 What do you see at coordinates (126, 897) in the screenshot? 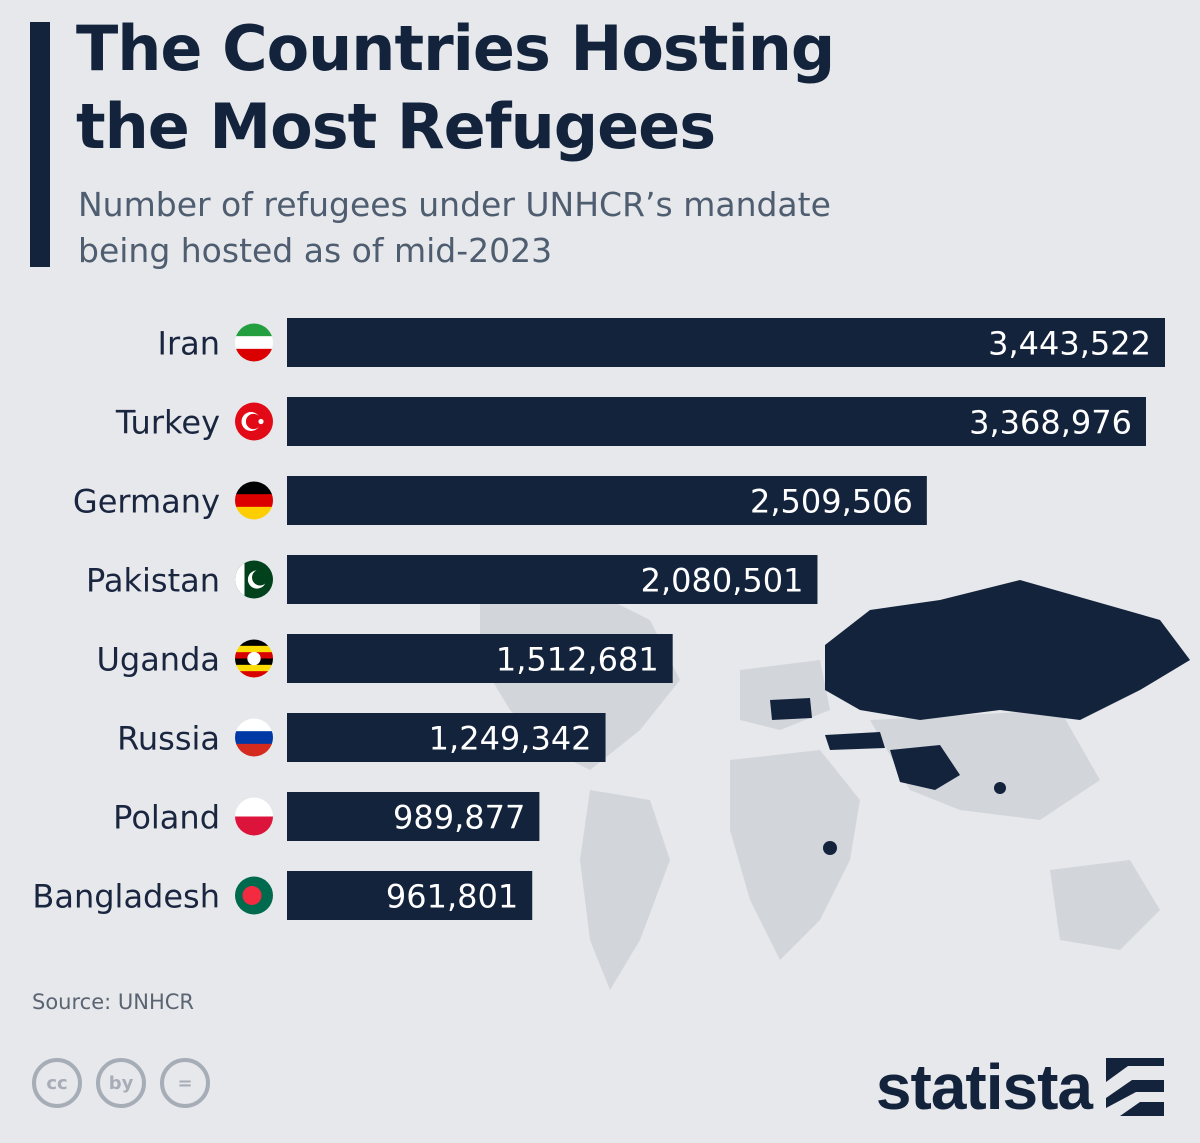
I see `category-label: Bangladesh` at bounding box center [126, 897].